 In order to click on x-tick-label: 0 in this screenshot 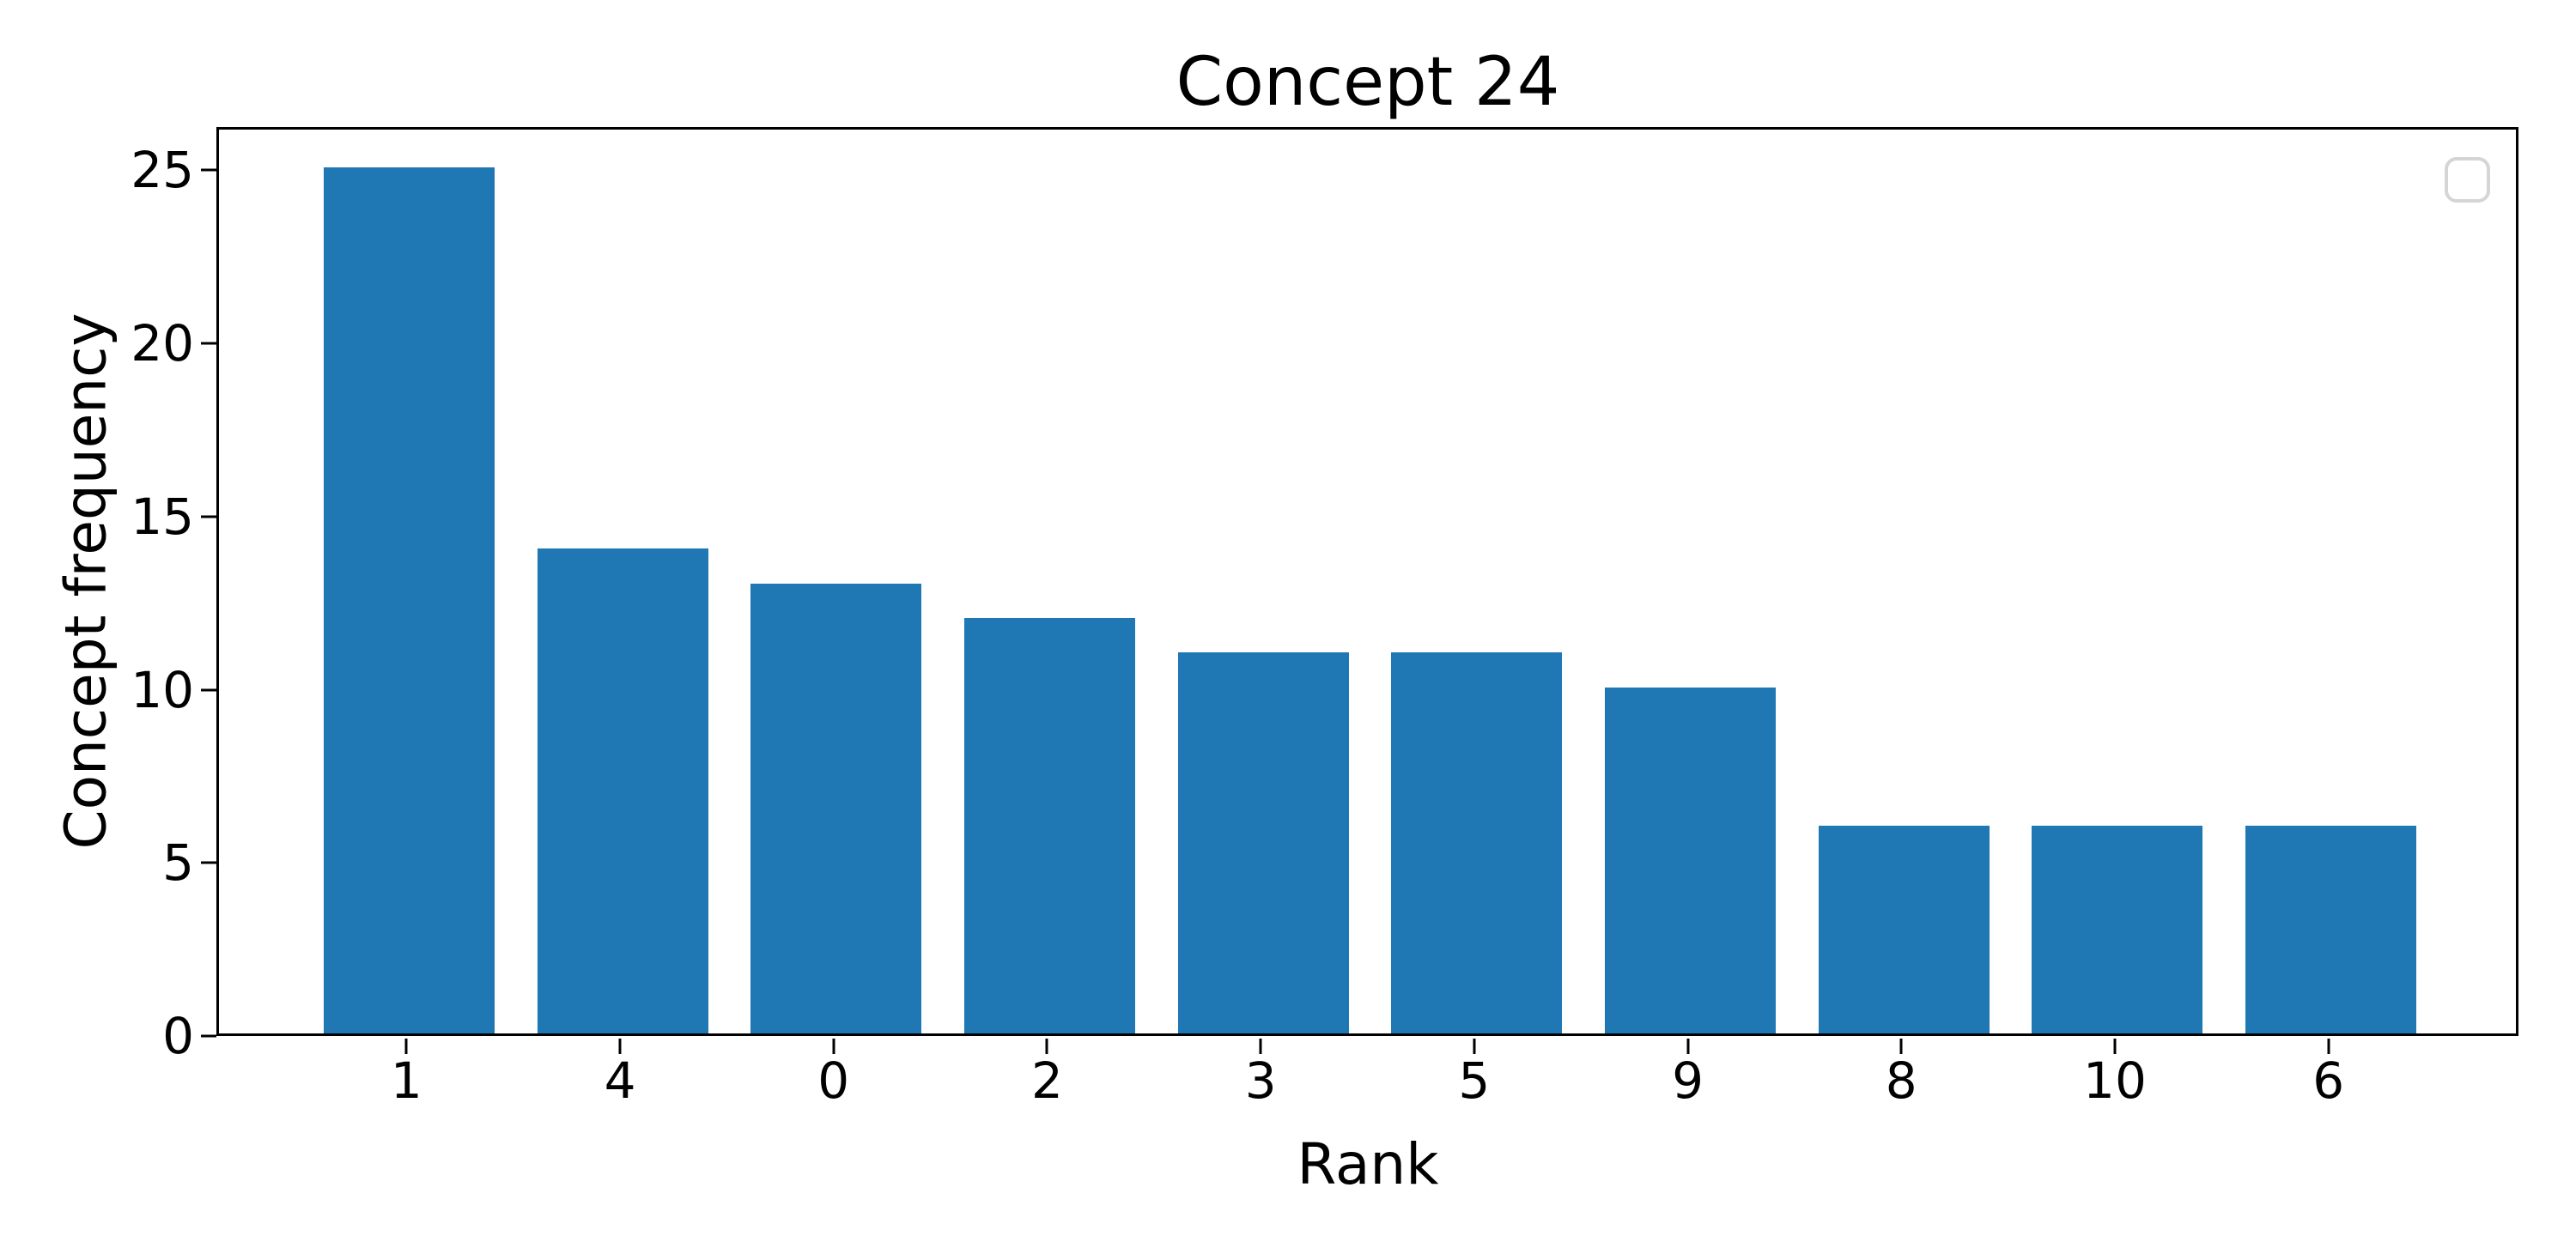, I will do `click(834, 1080)`.